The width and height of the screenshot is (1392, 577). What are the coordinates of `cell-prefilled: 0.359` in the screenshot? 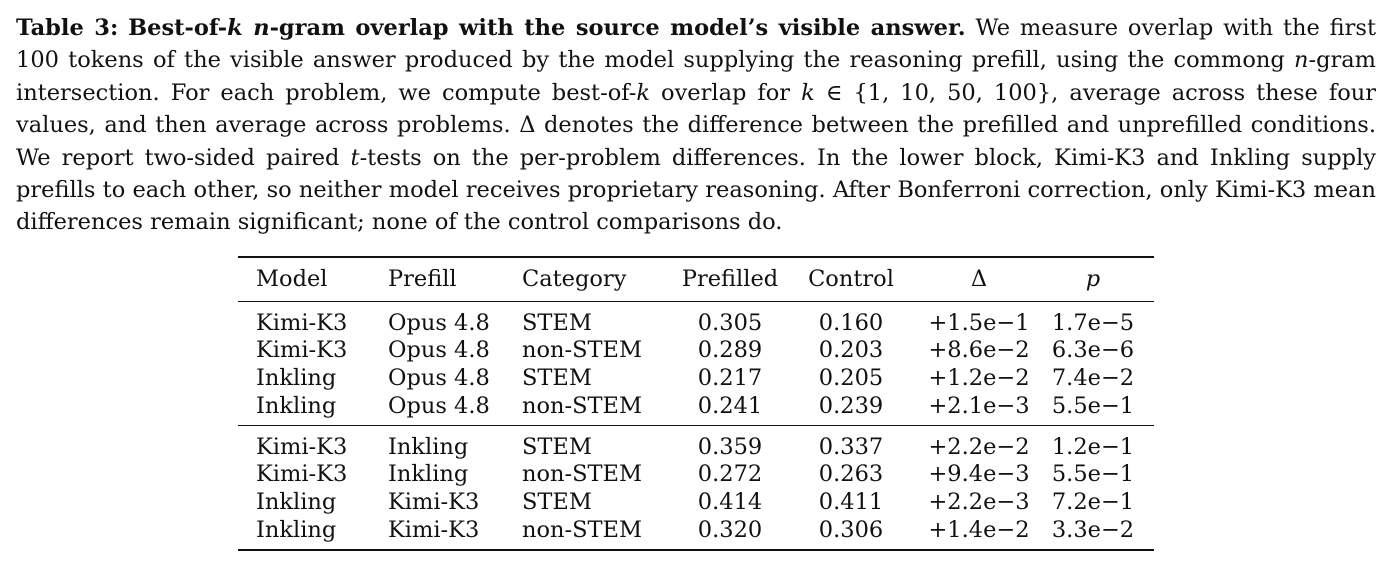 It's located at (730, 446).